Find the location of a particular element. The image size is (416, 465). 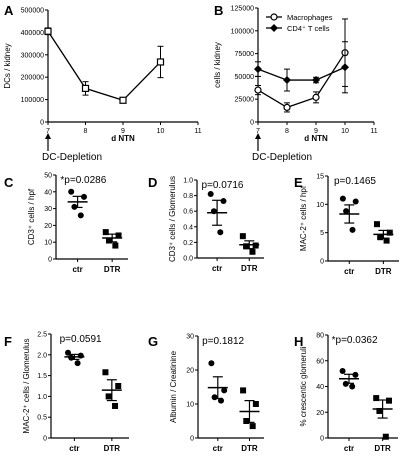

y-tick-label: 2.5 is located at coordinates (42, 335).